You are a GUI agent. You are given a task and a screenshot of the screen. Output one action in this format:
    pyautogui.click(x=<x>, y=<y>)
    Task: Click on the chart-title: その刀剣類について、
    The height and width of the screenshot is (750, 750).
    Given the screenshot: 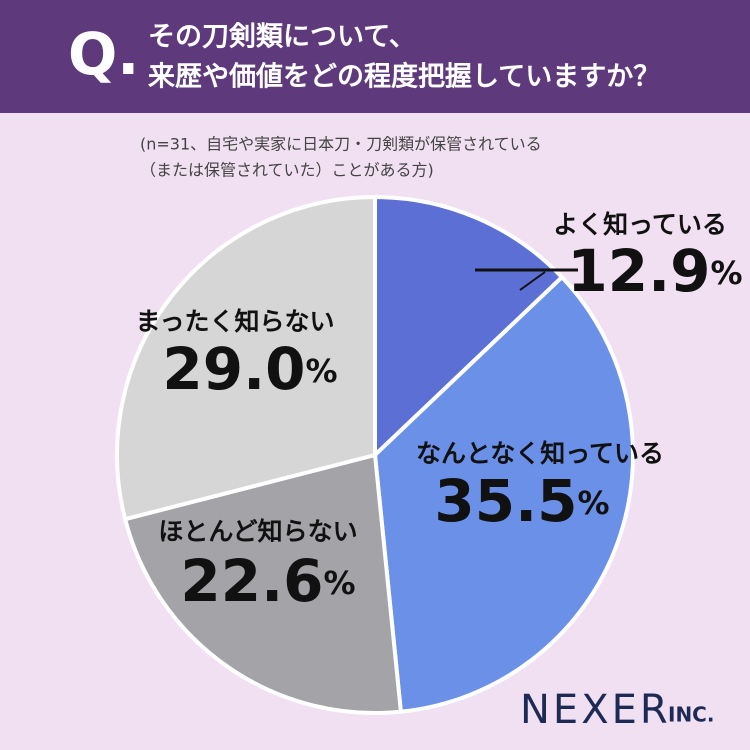 What is the action you would take?
    pyautogui.click(x=282, y=37)
    